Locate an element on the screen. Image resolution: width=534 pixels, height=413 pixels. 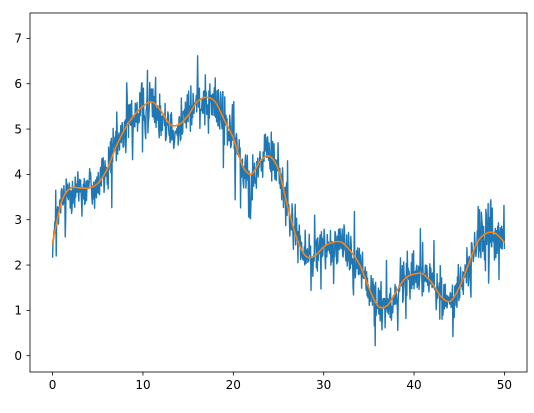
x-tick-label: 0 is located at coordinates (53, 385).